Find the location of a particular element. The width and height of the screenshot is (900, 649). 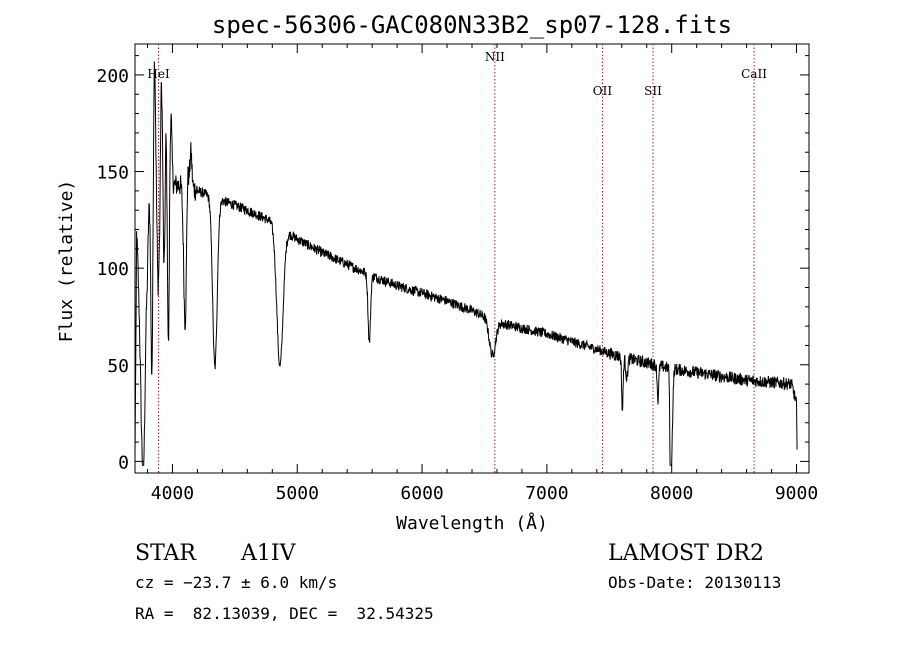

marker-label-sii: SII is located at coordinates (653, 91).